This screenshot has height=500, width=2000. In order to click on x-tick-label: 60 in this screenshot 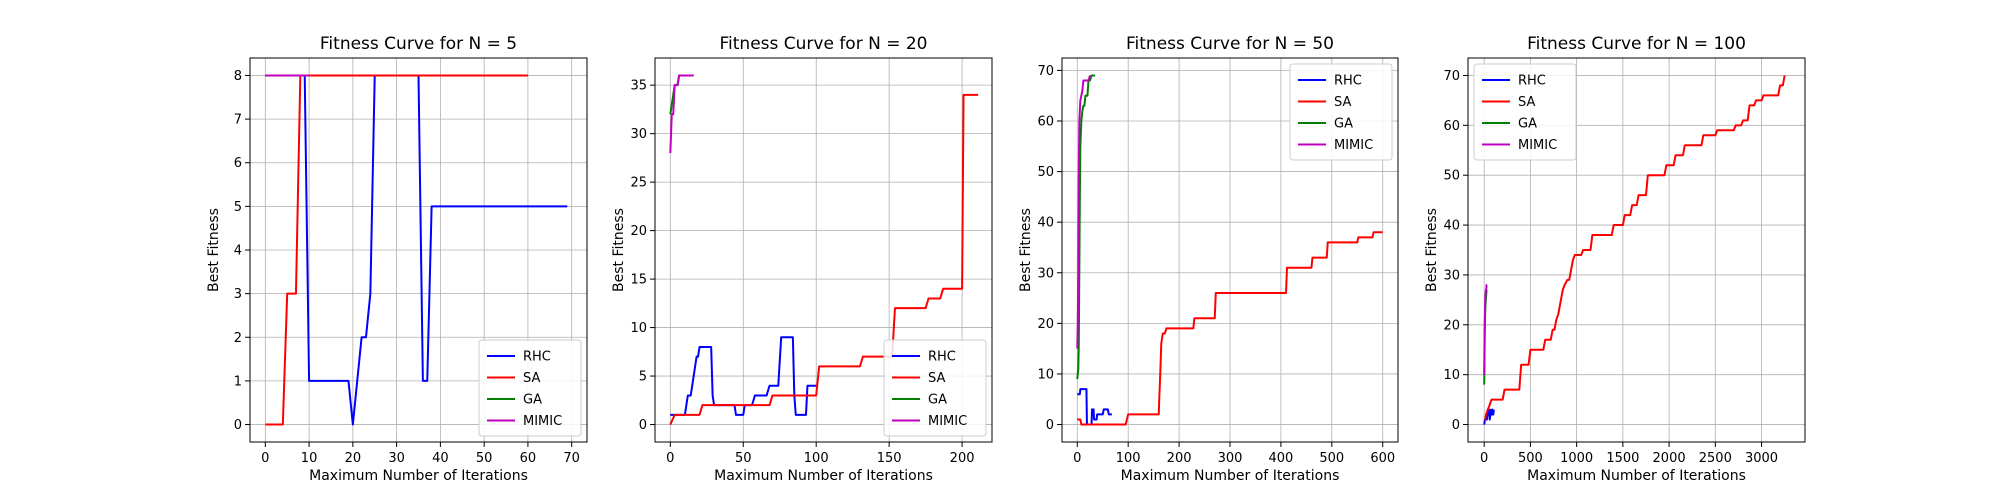, I will do `click(528, 458)`.